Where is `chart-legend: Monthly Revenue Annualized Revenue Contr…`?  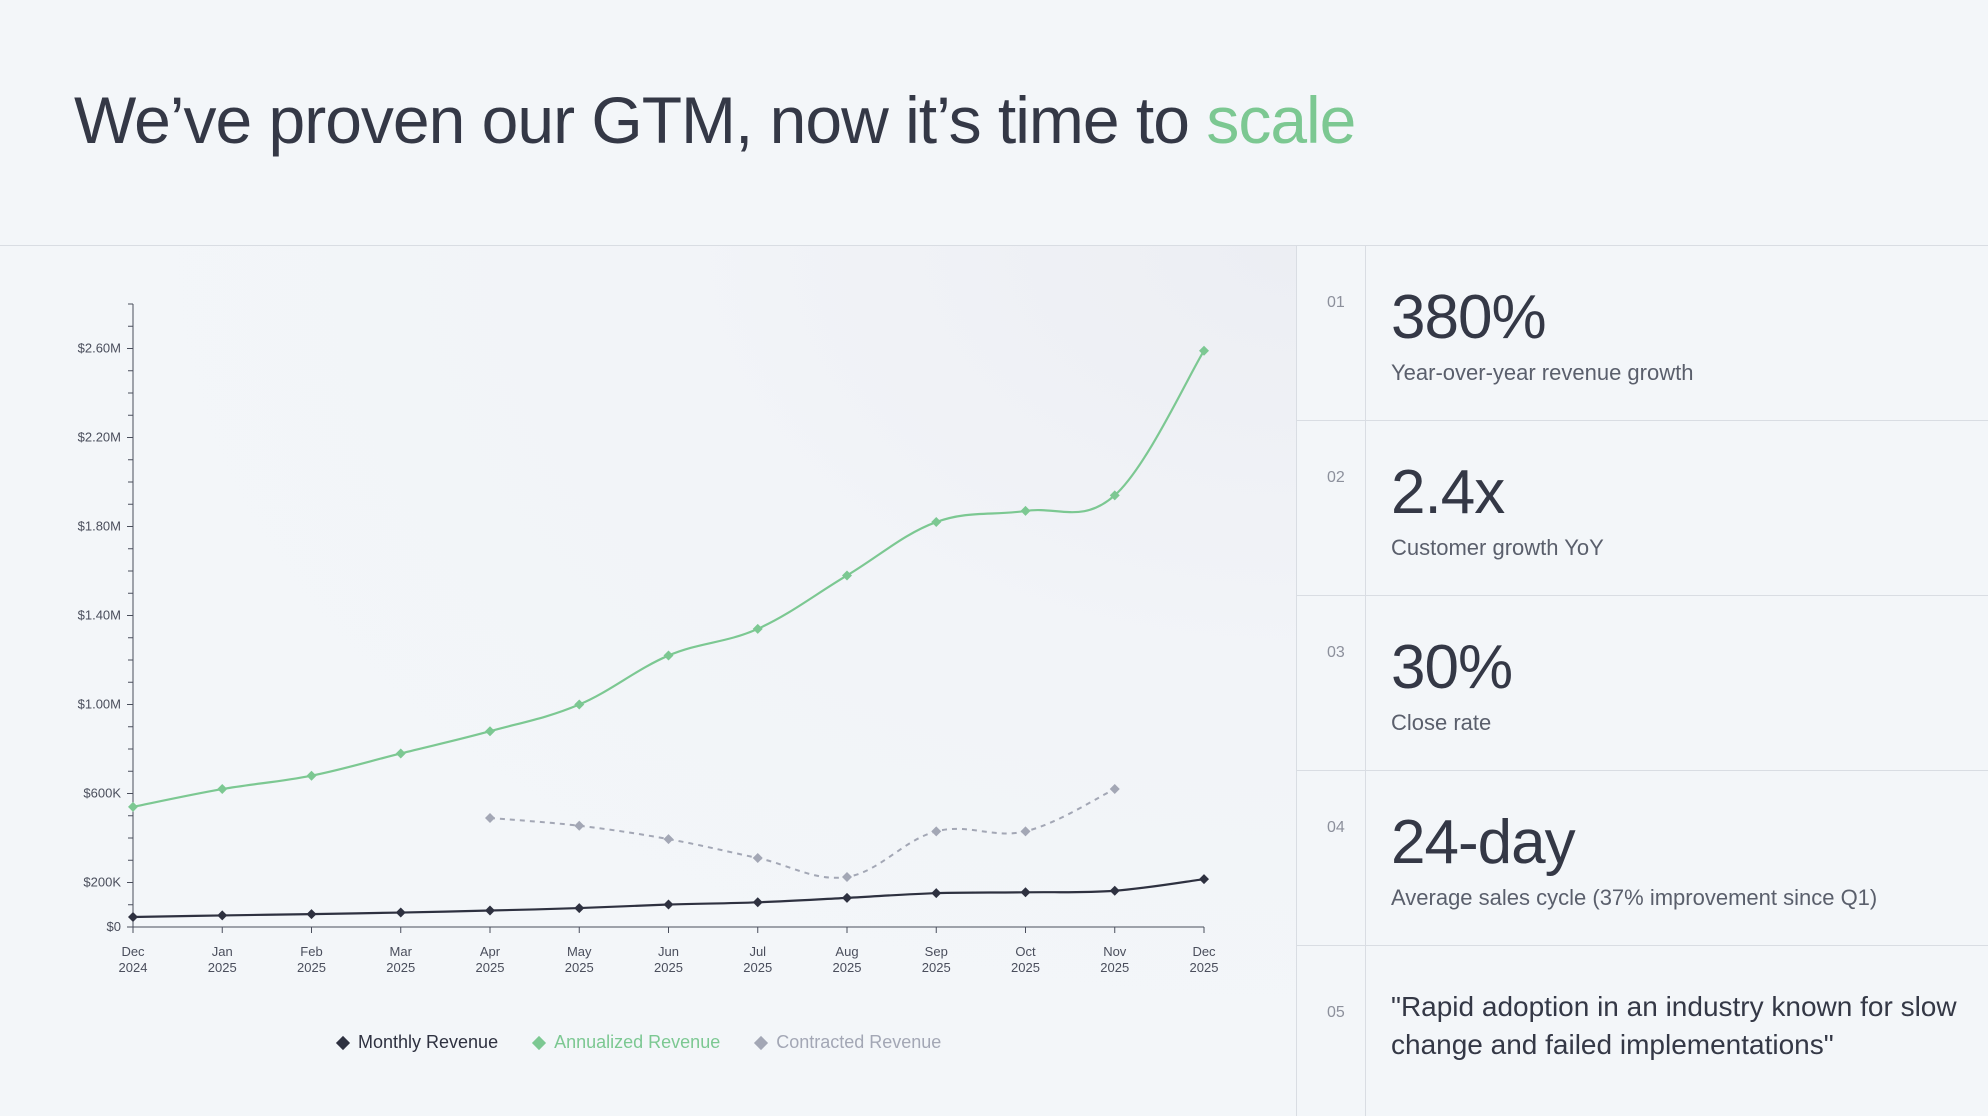
chart-legend: Monthly Revenue Annualized Revenue Contr… is located at coordinates (656, 1042).